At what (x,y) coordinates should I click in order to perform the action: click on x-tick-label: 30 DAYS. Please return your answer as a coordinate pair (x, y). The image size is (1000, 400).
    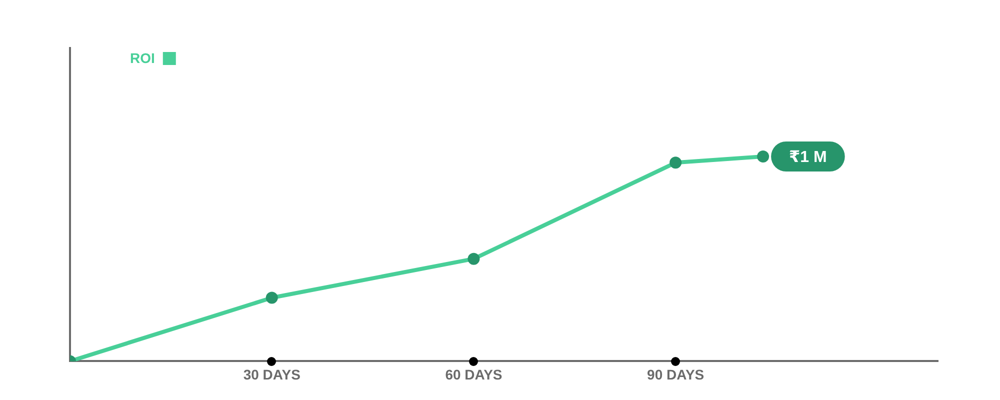
    Looking at the image, I should click on (271, 374).